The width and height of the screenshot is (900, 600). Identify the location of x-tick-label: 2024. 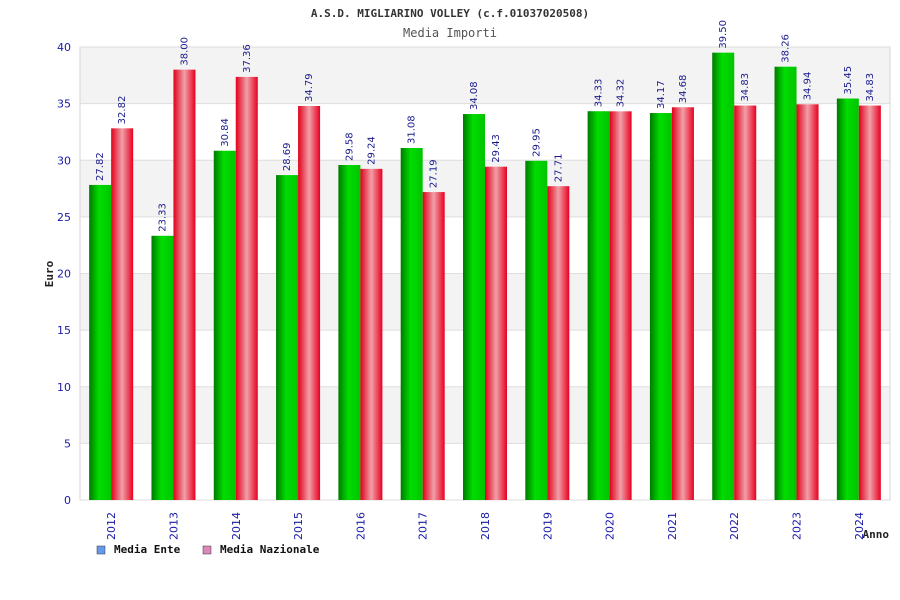
(859, 526).